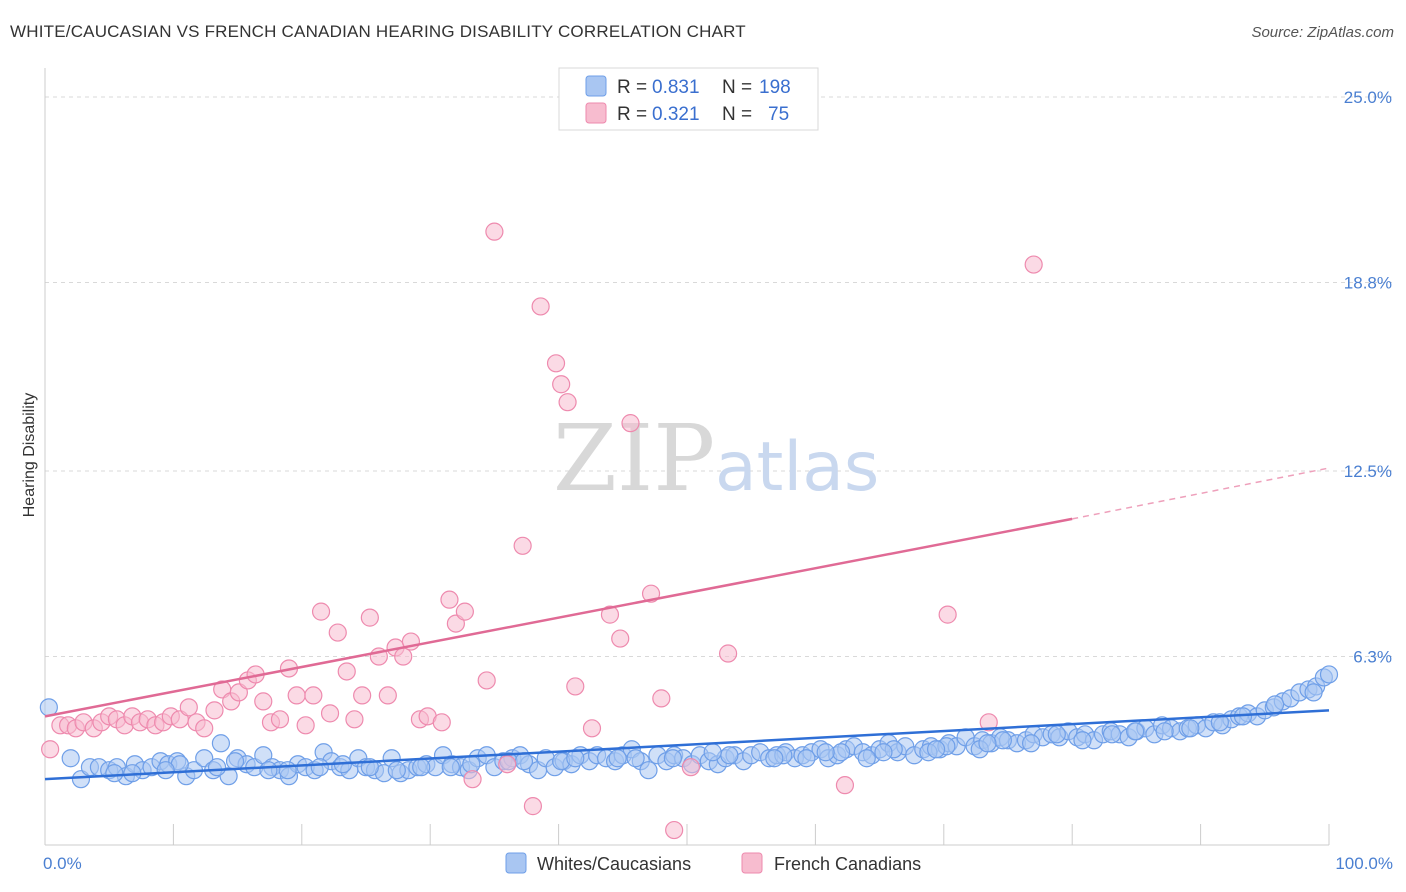 The height and width of the screenshot is (892, 1406). Describe the element at coordinates (1201, 493) in the screenshot. I see `trend-line-french-extension` at that location.